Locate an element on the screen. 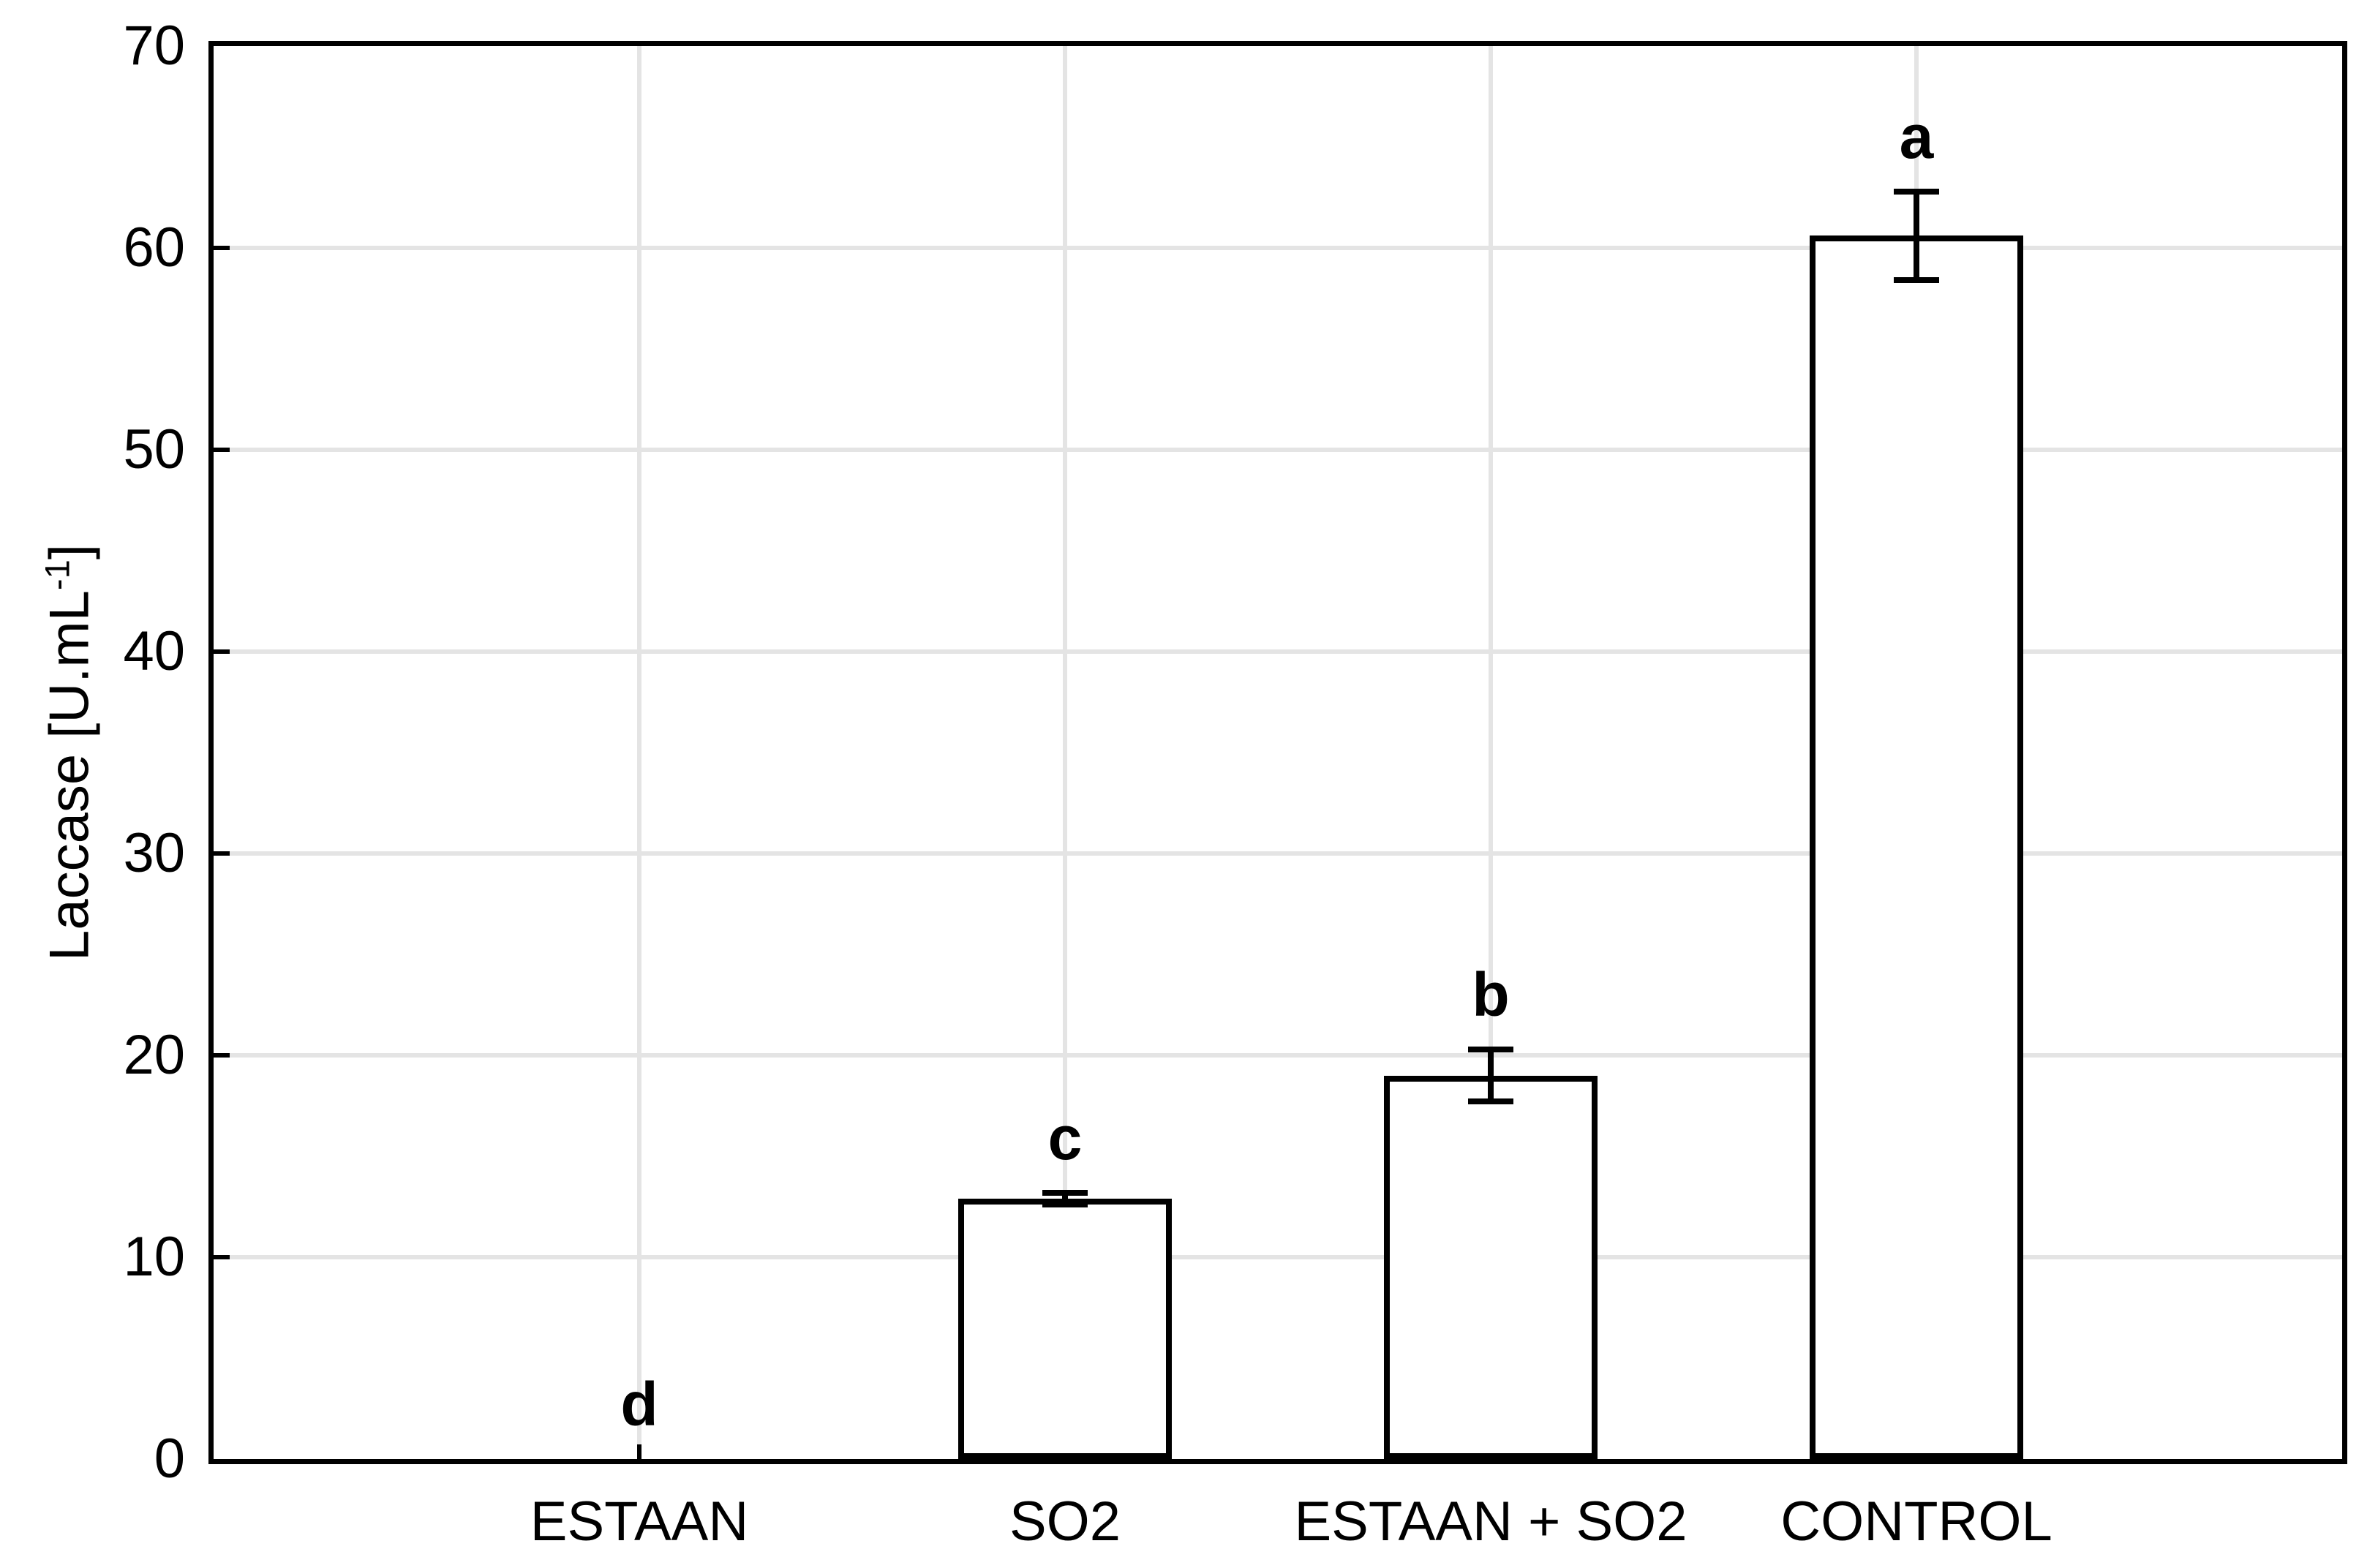  y-tick-label-70: 70 is located at coordinates (154, 46).